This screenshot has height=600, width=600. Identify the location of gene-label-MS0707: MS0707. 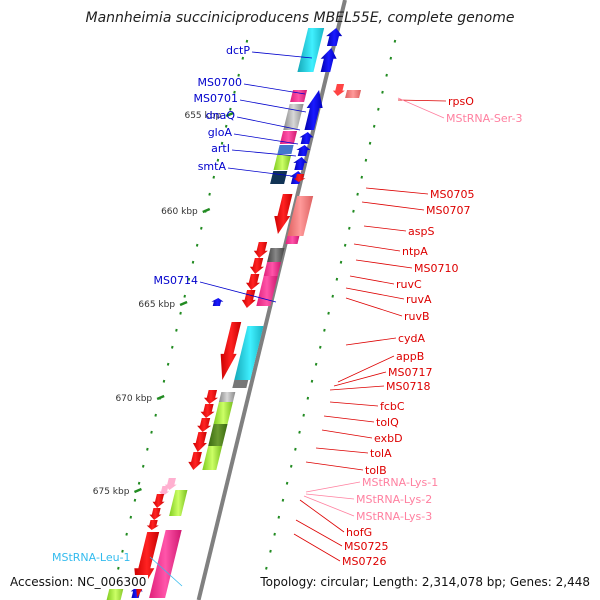
(448, 210).